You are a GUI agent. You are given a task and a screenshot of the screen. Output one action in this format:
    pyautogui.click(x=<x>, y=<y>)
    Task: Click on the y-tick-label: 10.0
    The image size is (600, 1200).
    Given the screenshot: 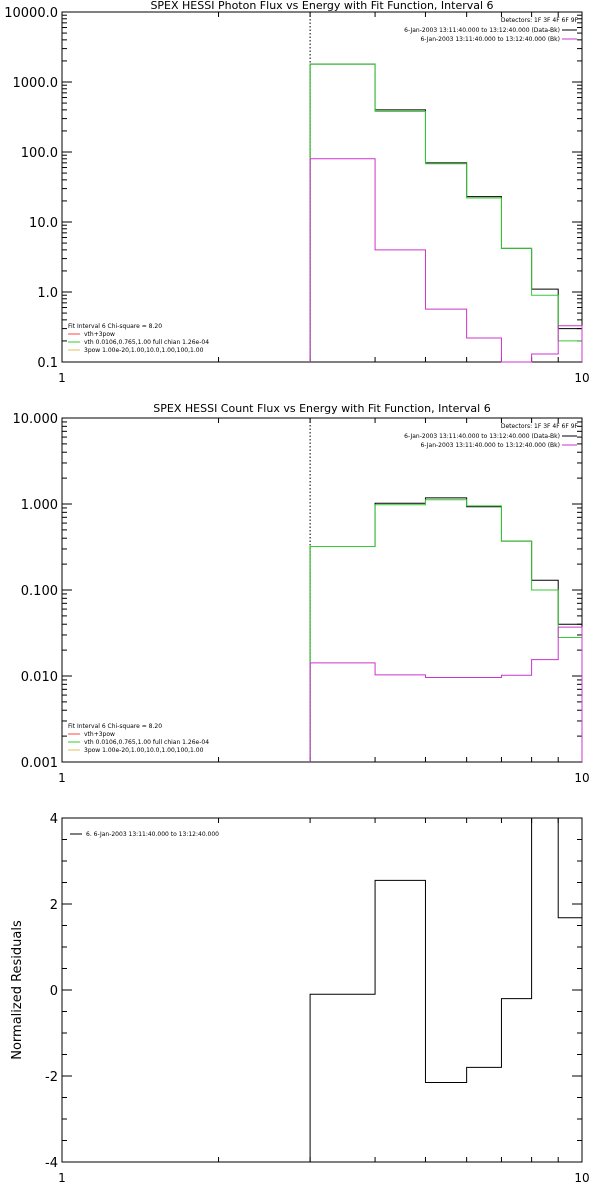 What is the action you would take?
    pyautogui.click(x=43, y=223)
    